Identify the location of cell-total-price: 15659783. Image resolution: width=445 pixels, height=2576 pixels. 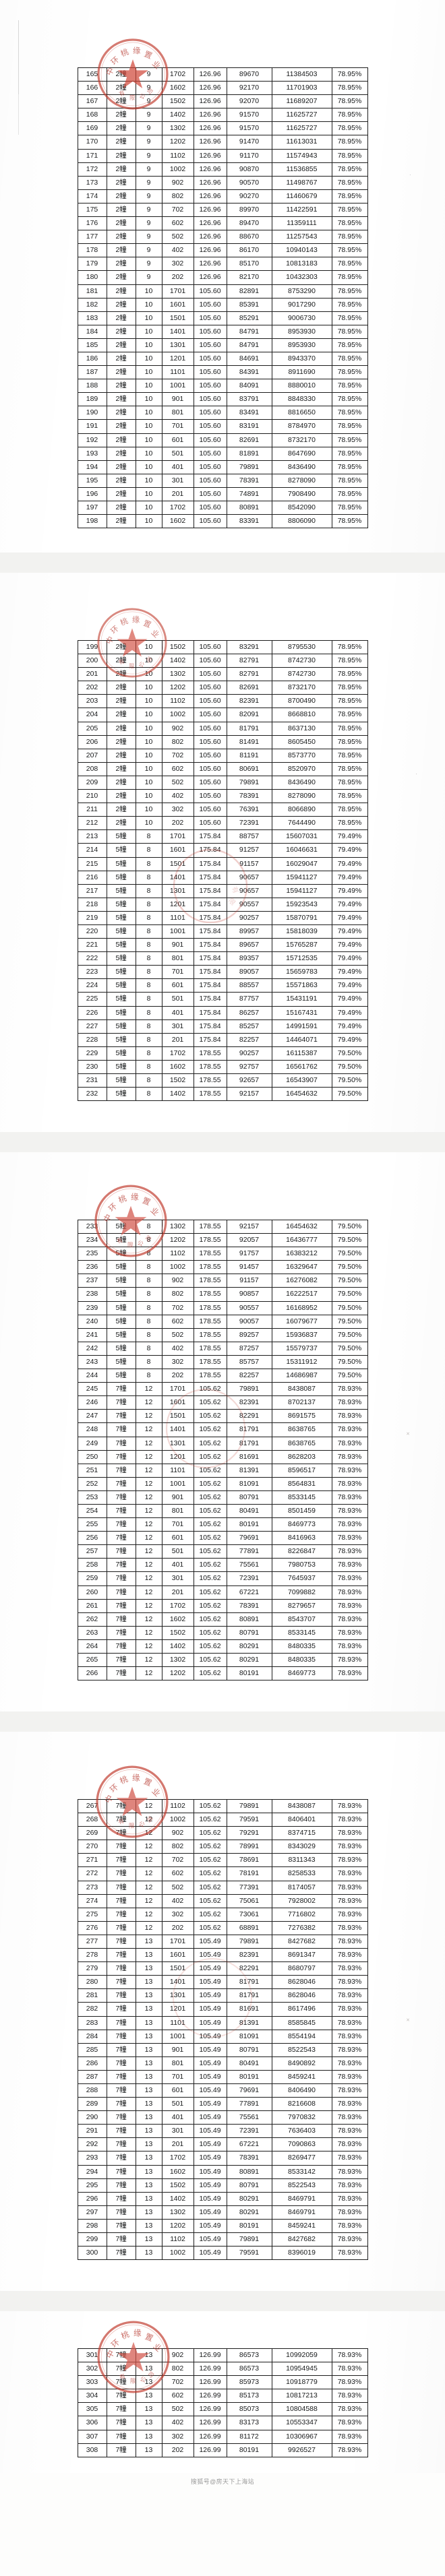
(301, 972).